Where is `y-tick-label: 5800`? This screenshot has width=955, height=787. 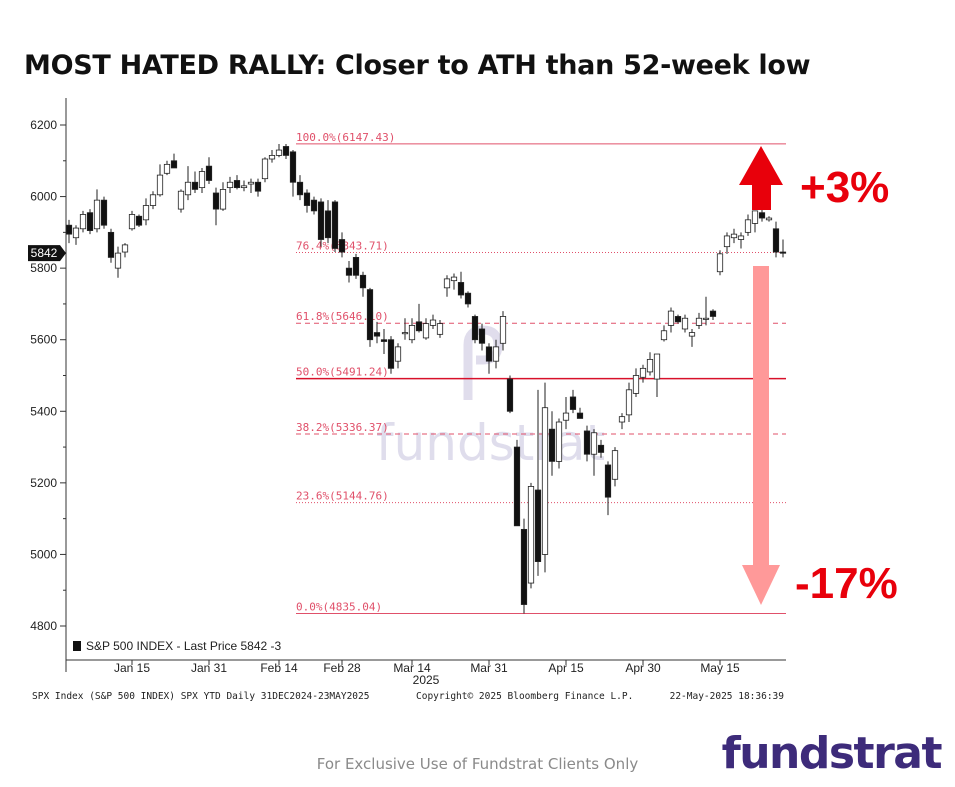
y-tick-label: 5800 is located at coordinates (43, 268).